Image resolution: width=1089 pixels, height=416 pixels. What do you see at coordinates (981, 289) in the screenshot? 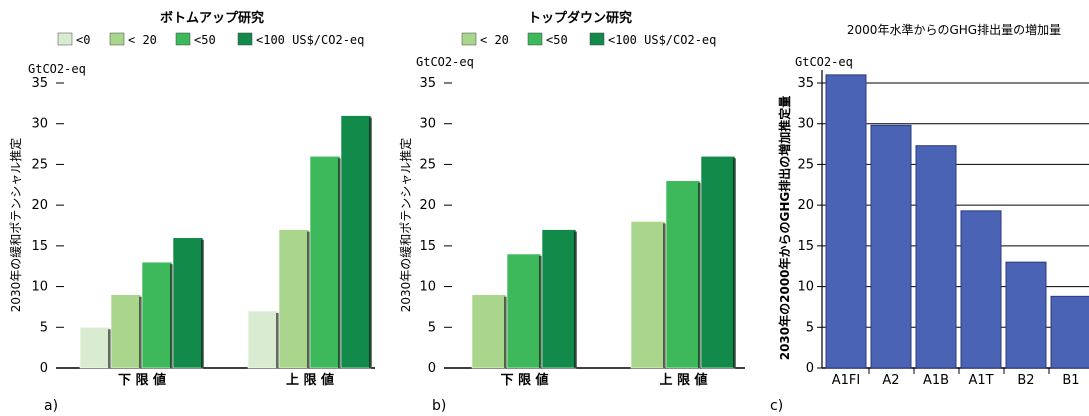
I see `panel-c-bar-a1t` at bounding box center [981, 289].